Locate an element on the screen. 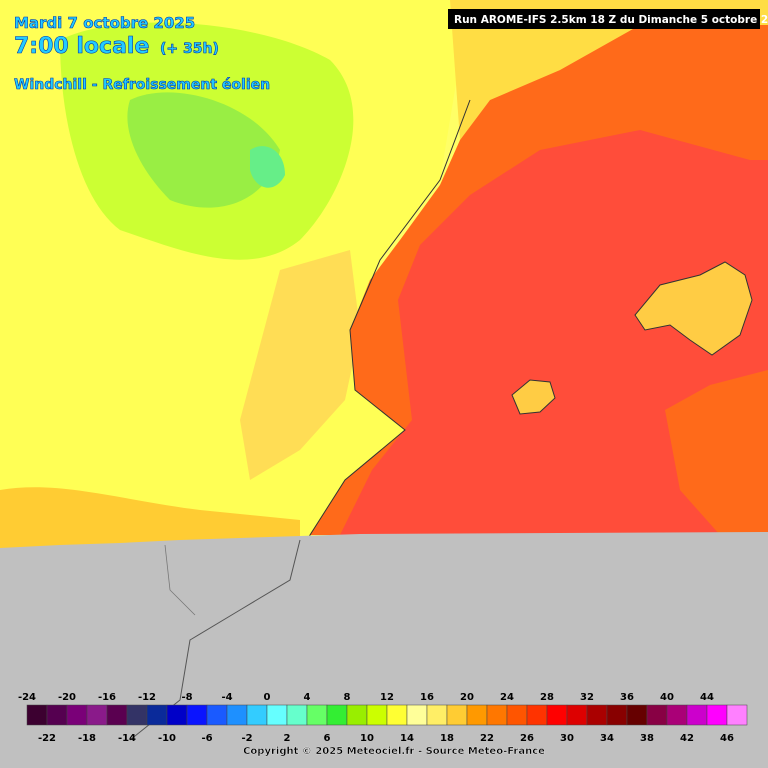  time: 7:00 locale is located at coordinates (81, 46).